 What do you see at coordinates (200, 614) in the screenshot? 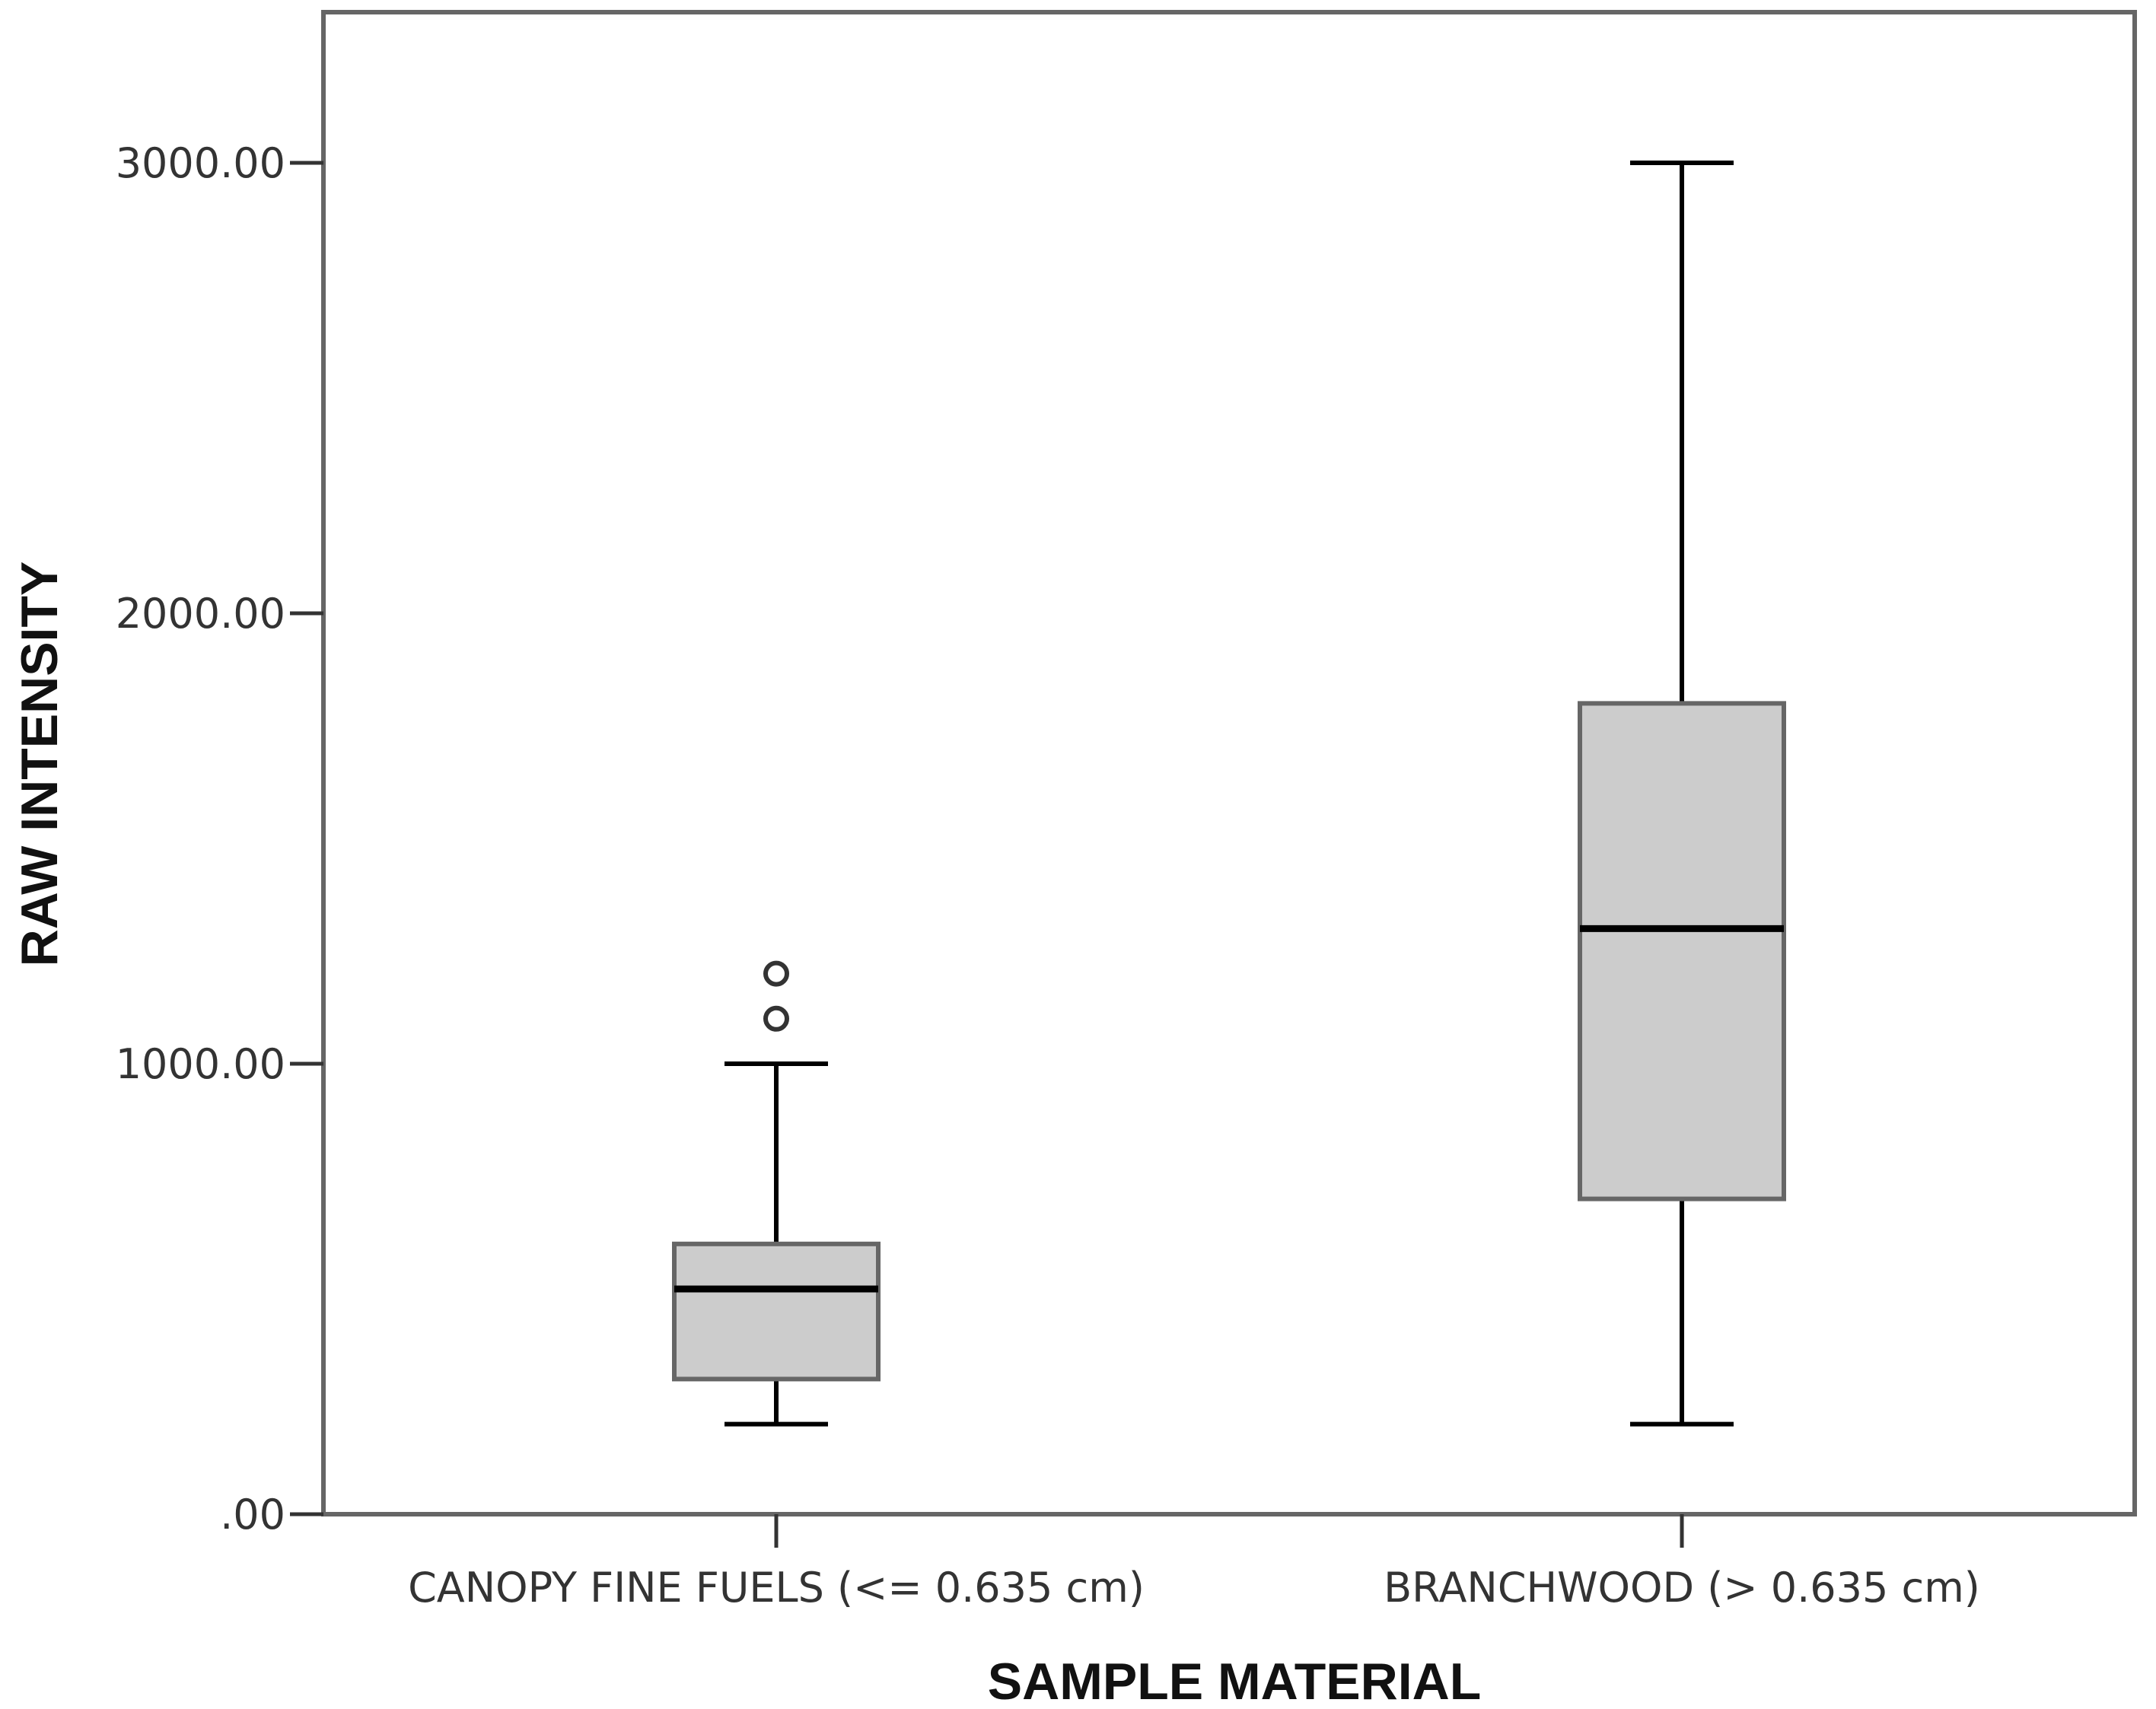
I see `y-tick-label: 2000.00` at bounding box center [200, 614].